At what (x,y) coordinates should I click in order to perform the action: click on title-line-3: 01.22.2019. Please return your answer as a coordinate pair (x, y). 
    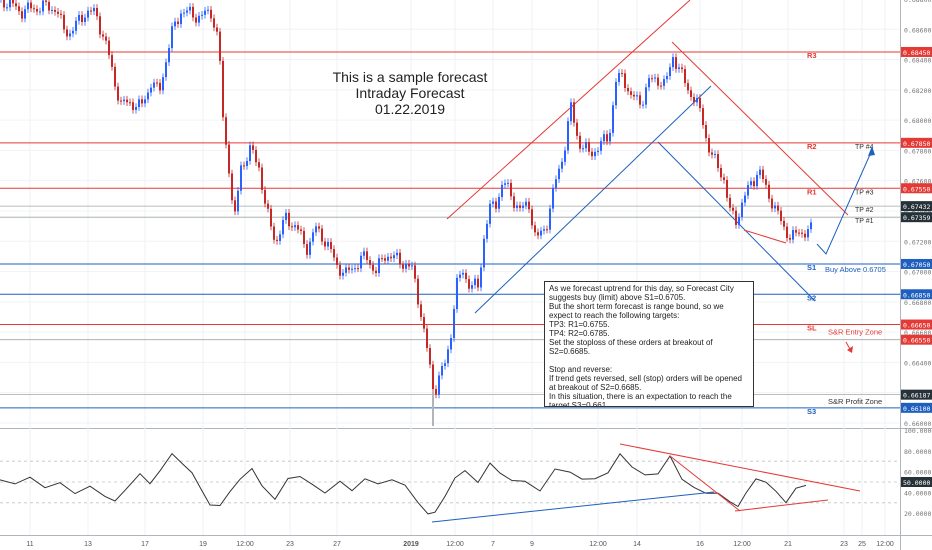
    Looking at the image, I should click on (410, 109).